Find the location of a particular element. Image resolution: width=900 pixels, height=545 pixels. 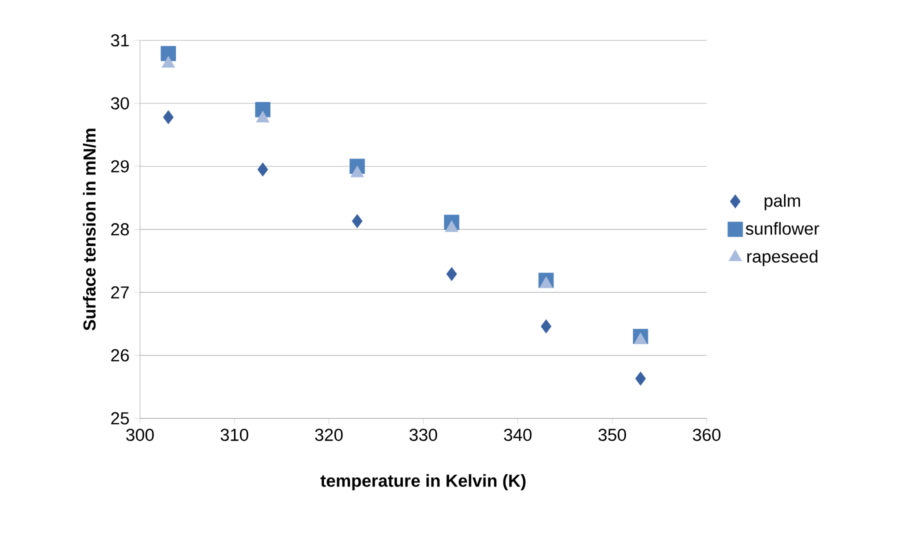

y-tick-label: 30 is located at coordinates (119, 103).